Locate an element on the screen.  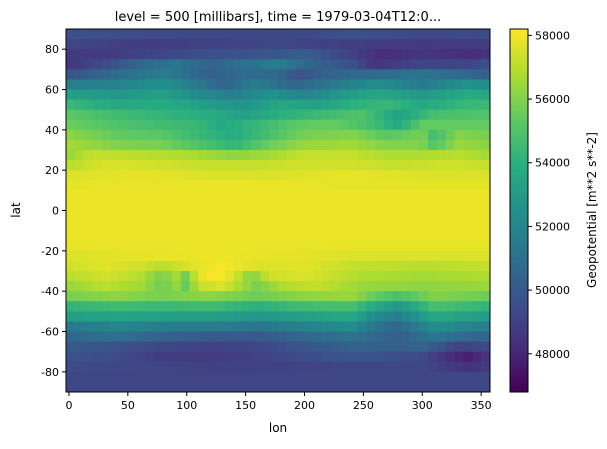
x-tick-label: 300 is located at coordinates (422, 405).